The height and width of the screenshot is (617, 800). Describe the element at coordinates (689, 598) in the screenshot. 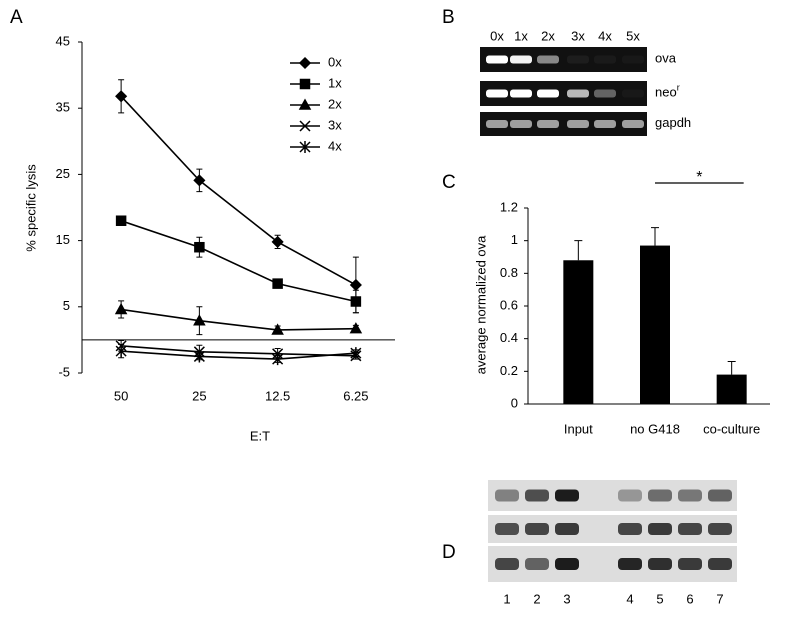

I see `lane-label: 6` at that location.